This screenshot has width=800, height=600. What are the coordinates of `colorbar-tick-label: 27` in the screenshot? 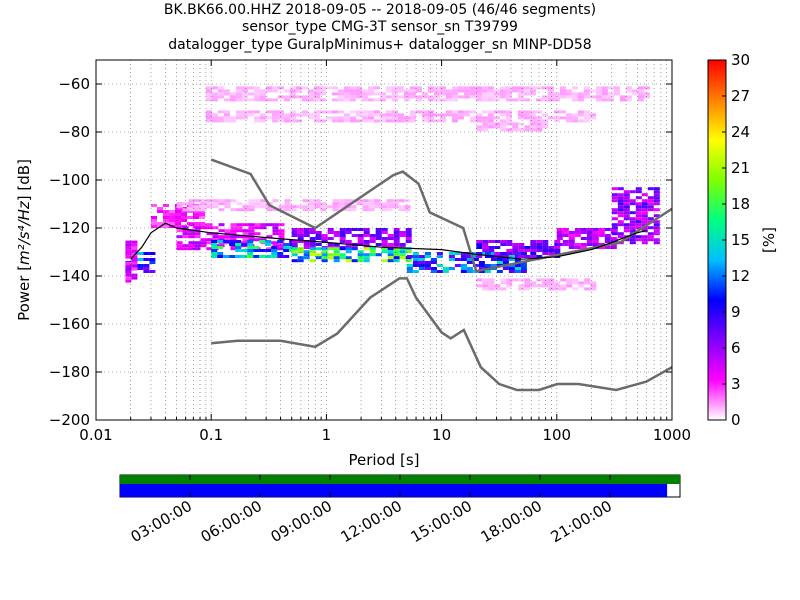 It's located at (740, 96).